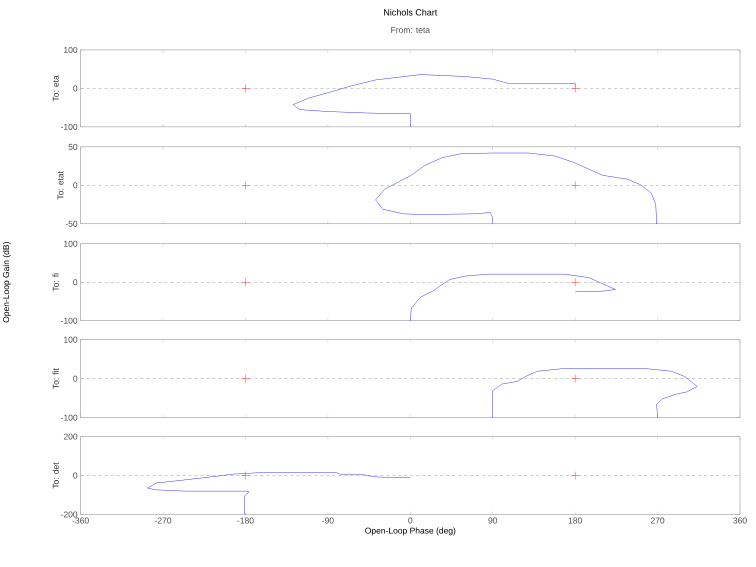 This screenshot has width=756, height=567. Describe the element at coordinates (61, 185) in the screenshot. I see `y-axis-title: To: etat` at that location.